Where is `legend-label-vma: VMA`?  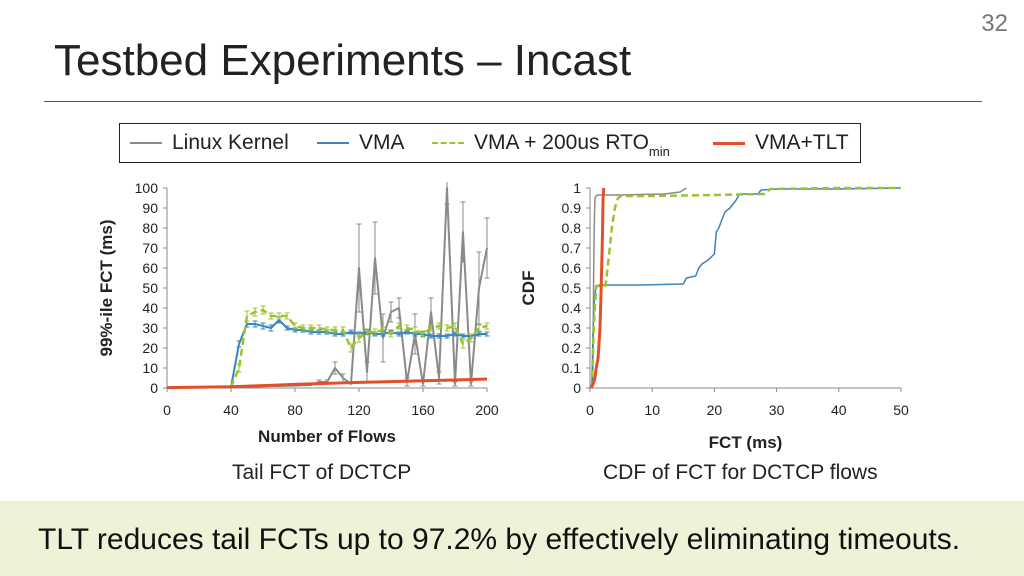
legend-label-vma: VMA is located at coordinates (382, 142).